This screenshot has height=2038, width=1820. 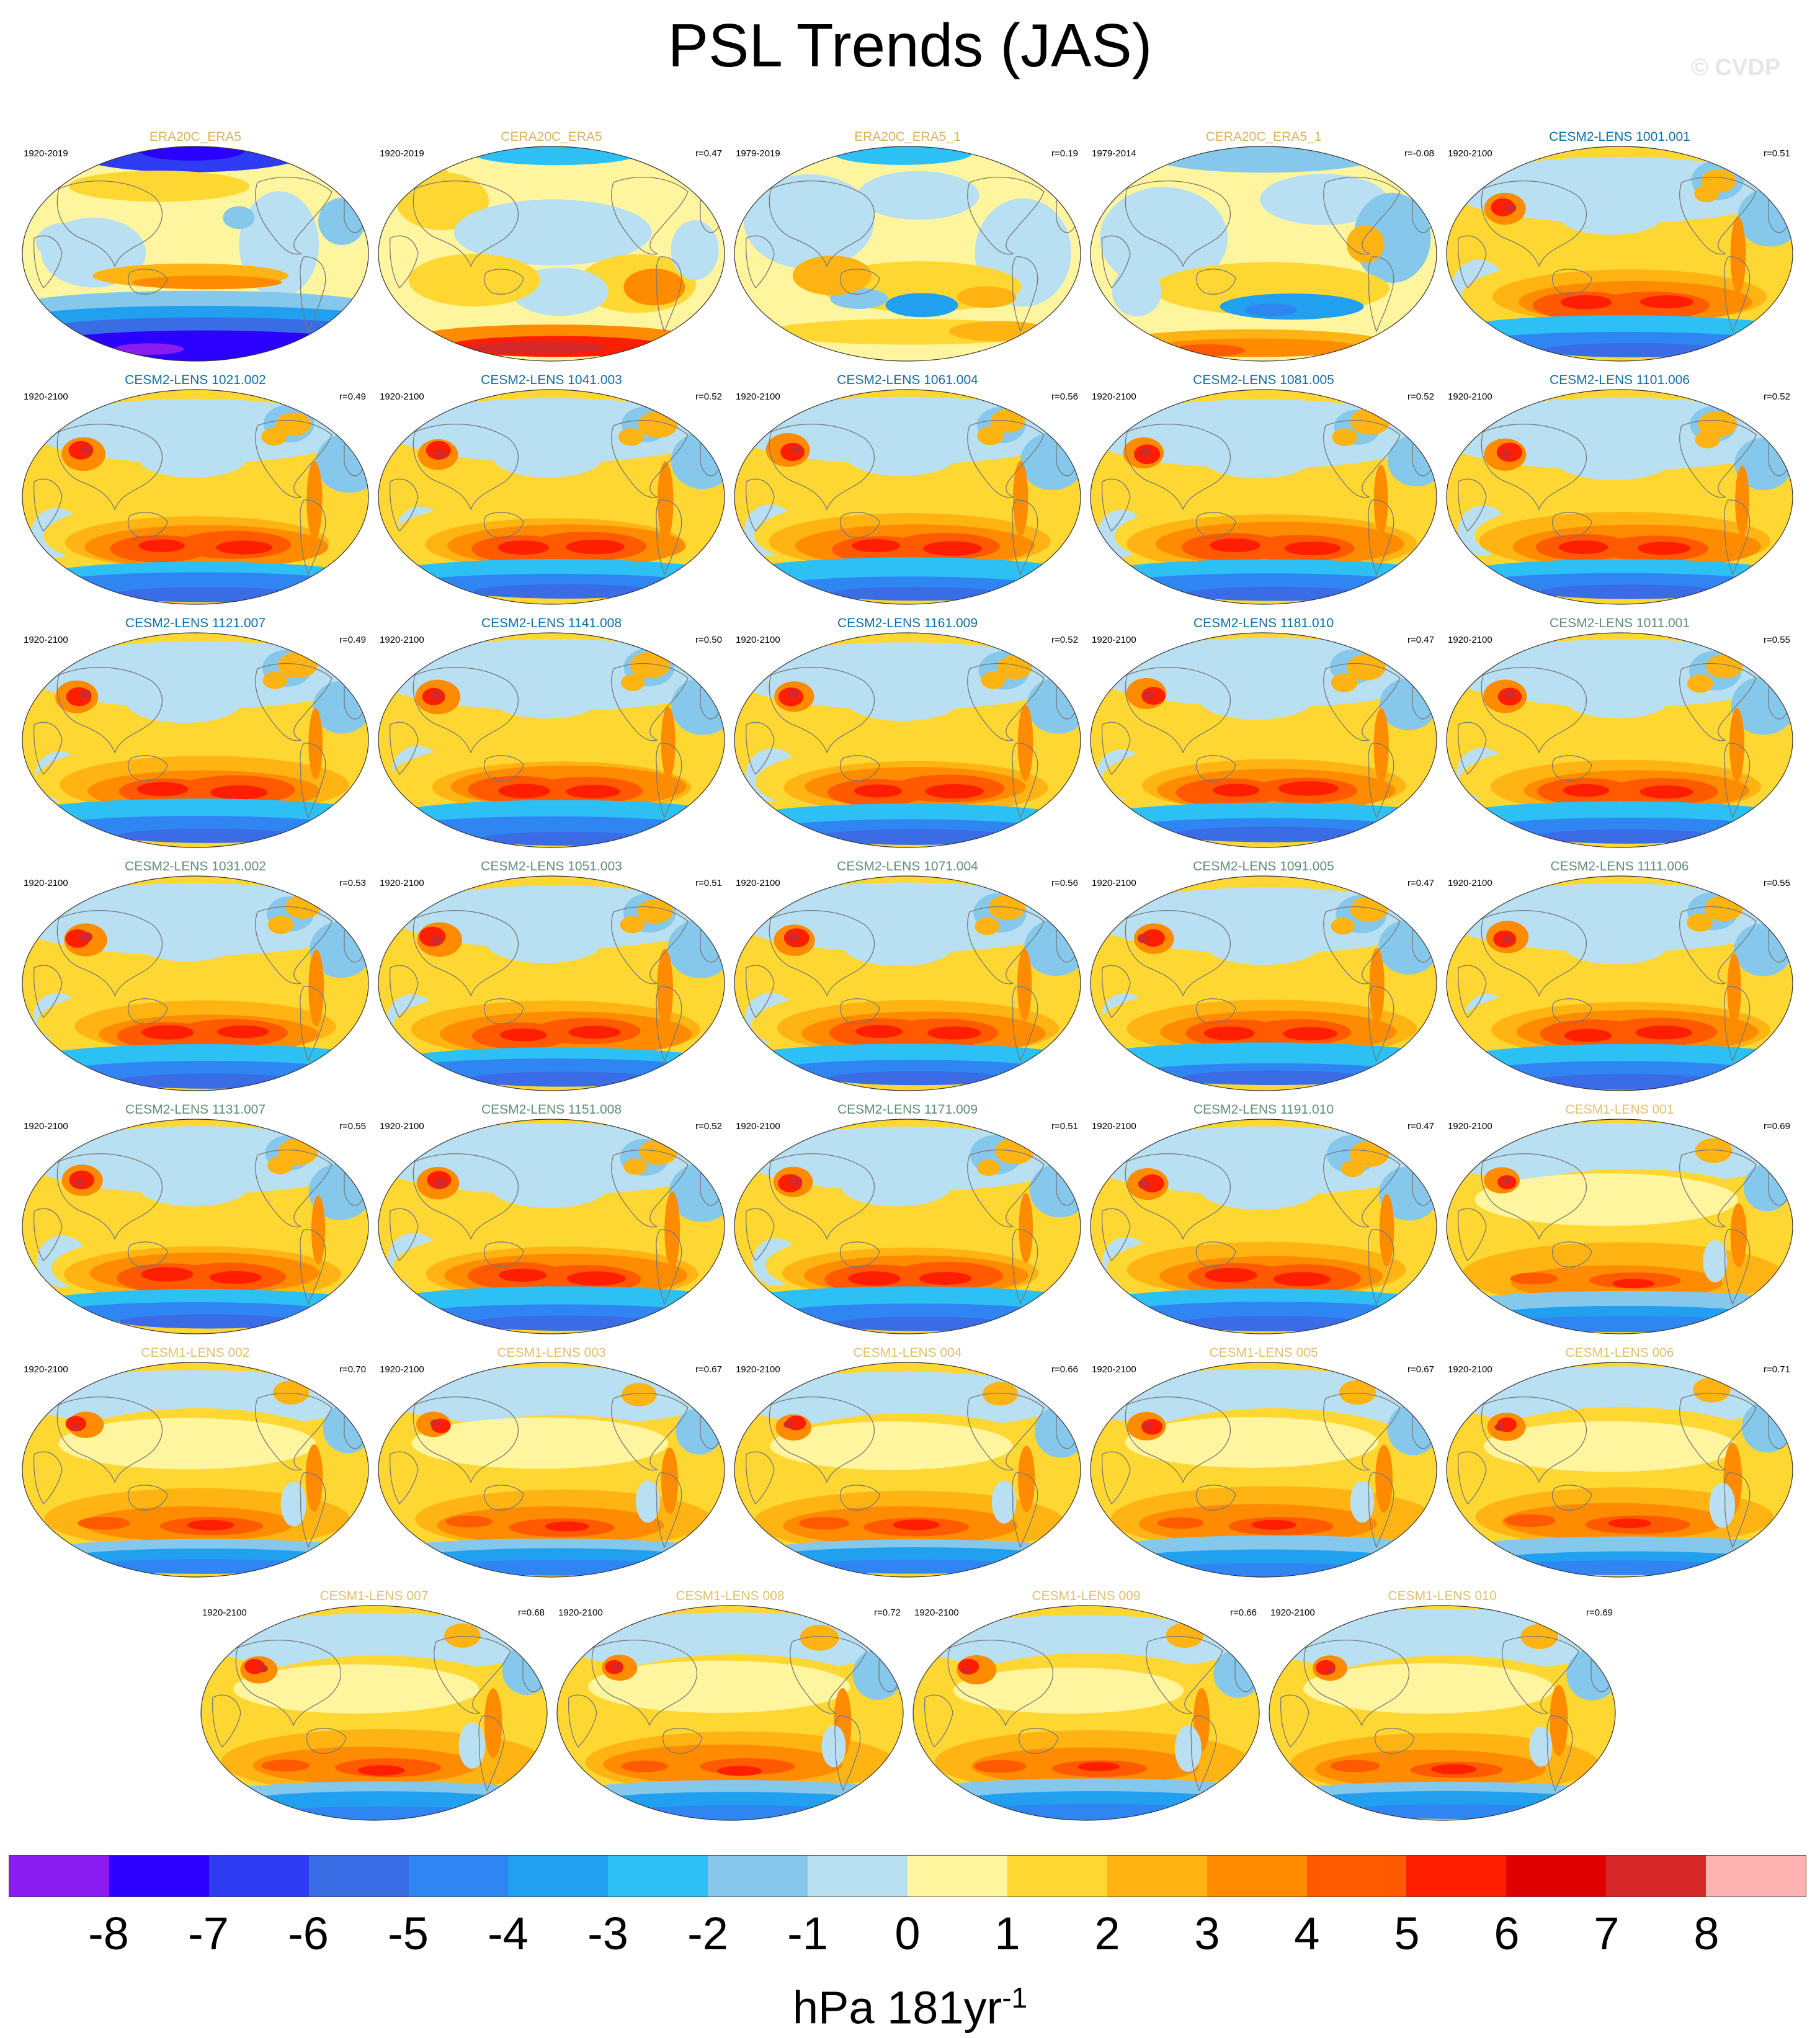 What do you see at coordinates (907, 976) in the screenshot?
I see `map-panel: CESM2-LENS 1071.004 1920-2100 r=0.56` at bounding box center [907, 976].